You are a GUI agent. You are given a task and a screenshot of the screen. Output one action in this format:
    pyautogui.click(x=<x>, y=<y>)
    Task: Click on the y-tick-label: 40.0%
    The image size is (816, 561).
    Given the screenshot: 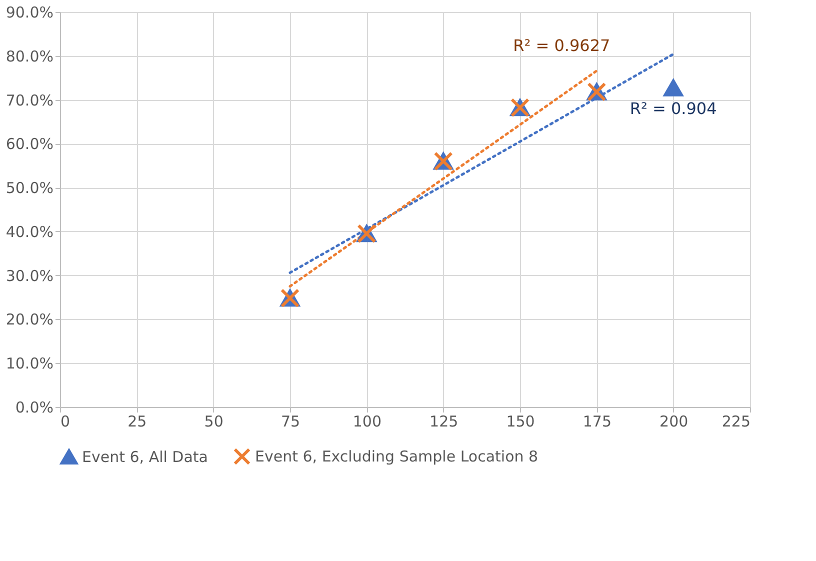 What is the action you would take?
    pyautogui.click(x=30, y=231)
    